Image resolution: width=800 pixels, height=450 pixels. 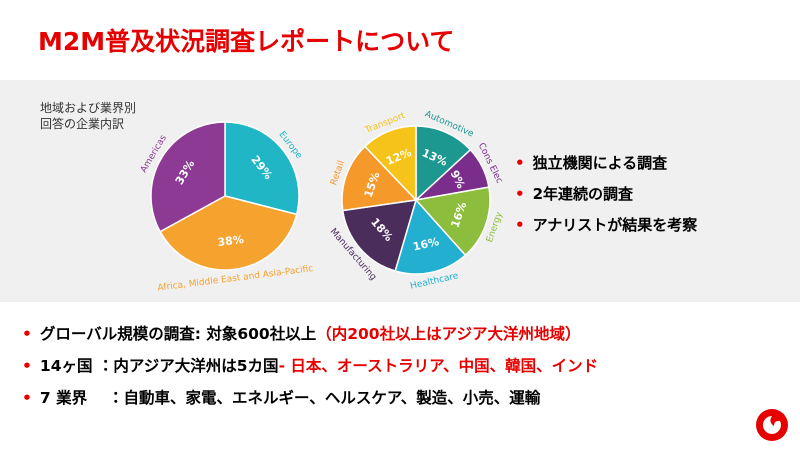 I want to click on bullet-text: 7 業界 ：自動車、家電、エネルギー、ヘルスケア、製造、小売、運輸, so click(x=290, y=398).